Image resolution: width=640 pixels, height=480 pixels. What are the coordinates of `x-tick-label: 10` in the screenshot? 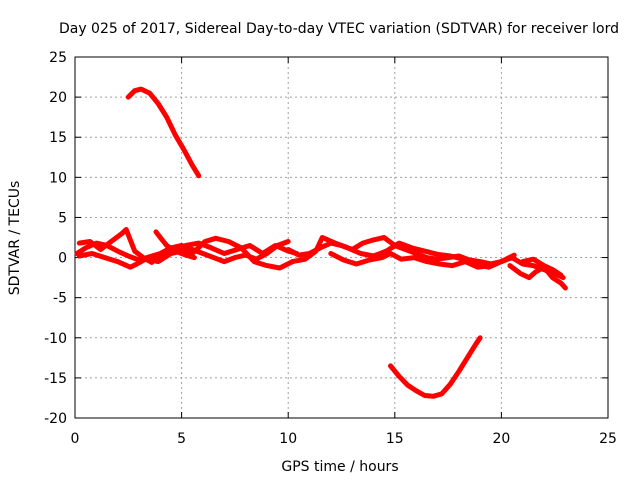 It's located at (288, 439).